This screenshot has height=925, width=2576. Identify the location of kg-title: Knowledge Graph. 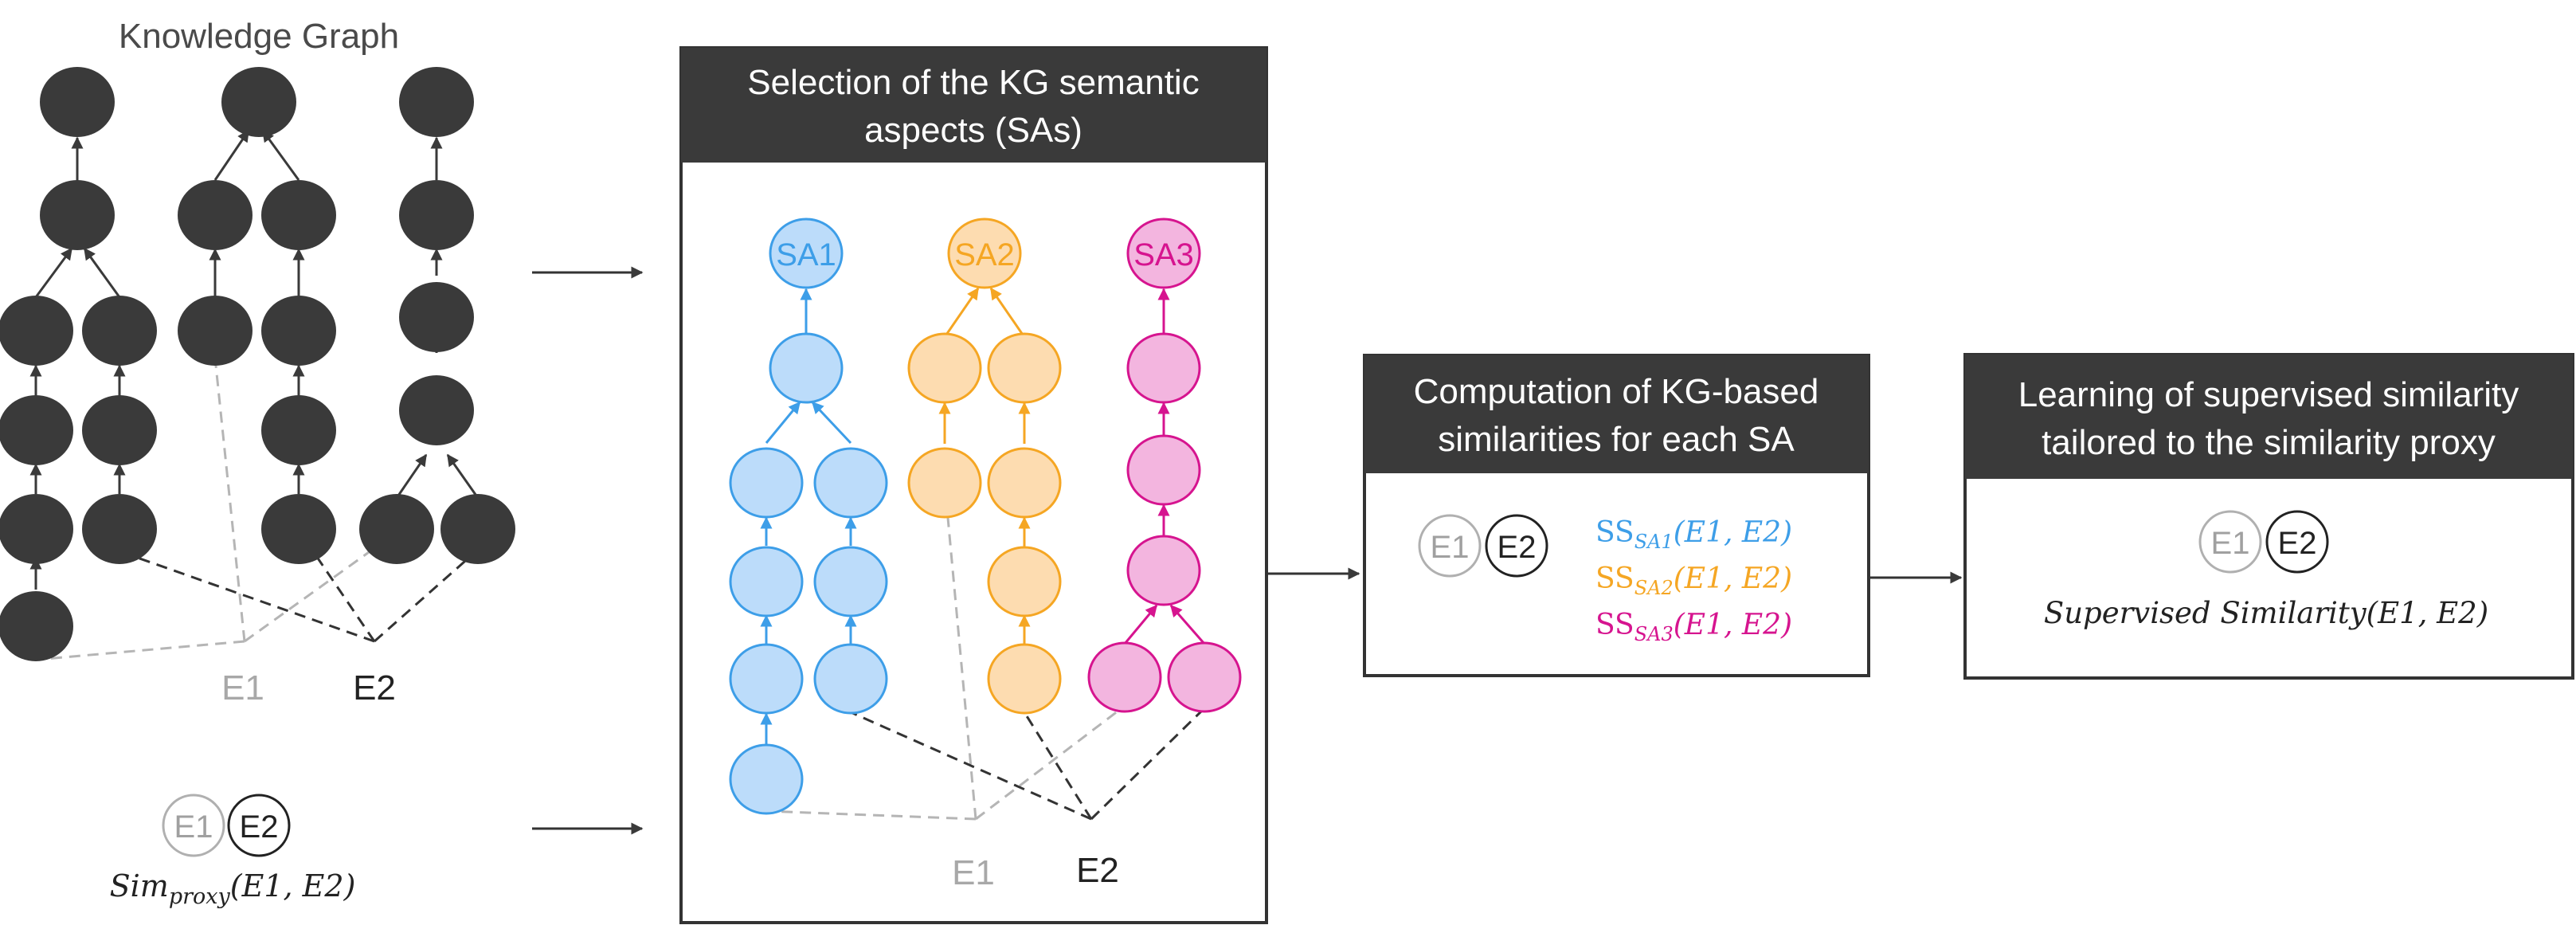
(259, 36).